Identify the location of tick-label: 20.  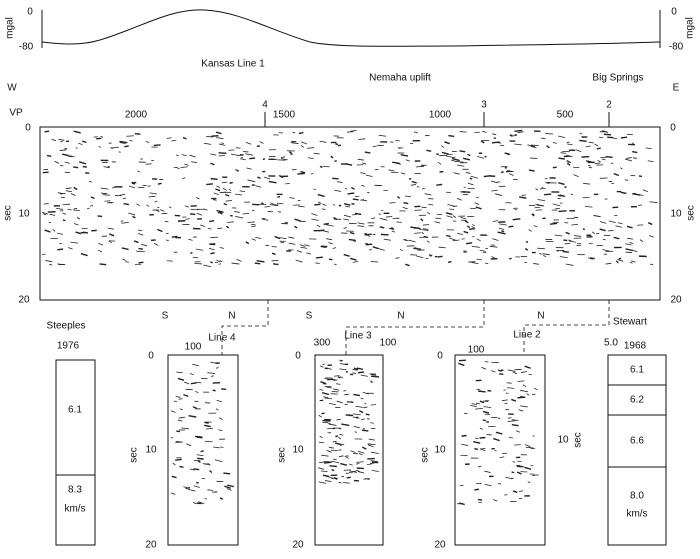
(298, 545).